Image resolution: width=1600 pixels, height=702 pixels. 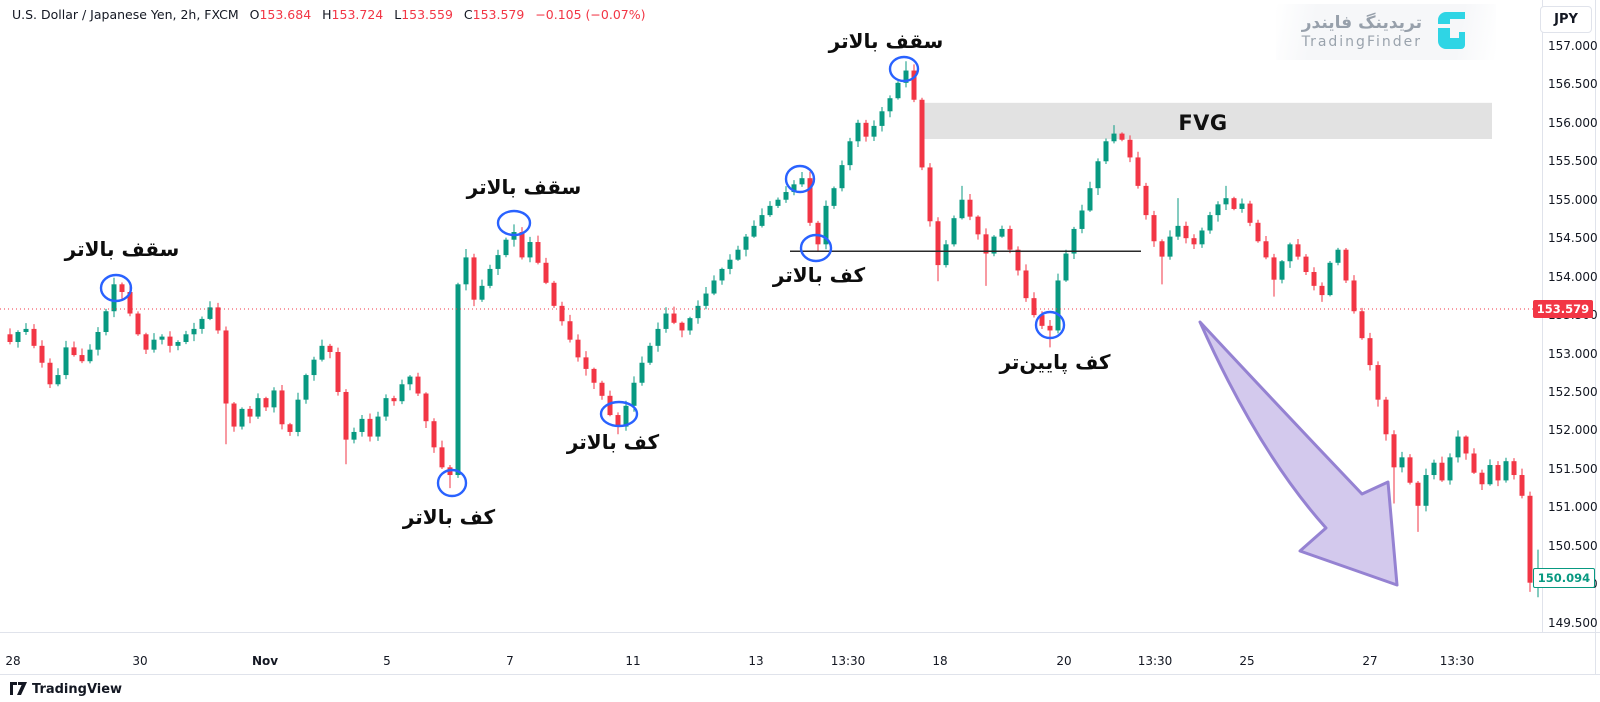 I want to click on time-tick: 20, so click(x=1064, y=661).